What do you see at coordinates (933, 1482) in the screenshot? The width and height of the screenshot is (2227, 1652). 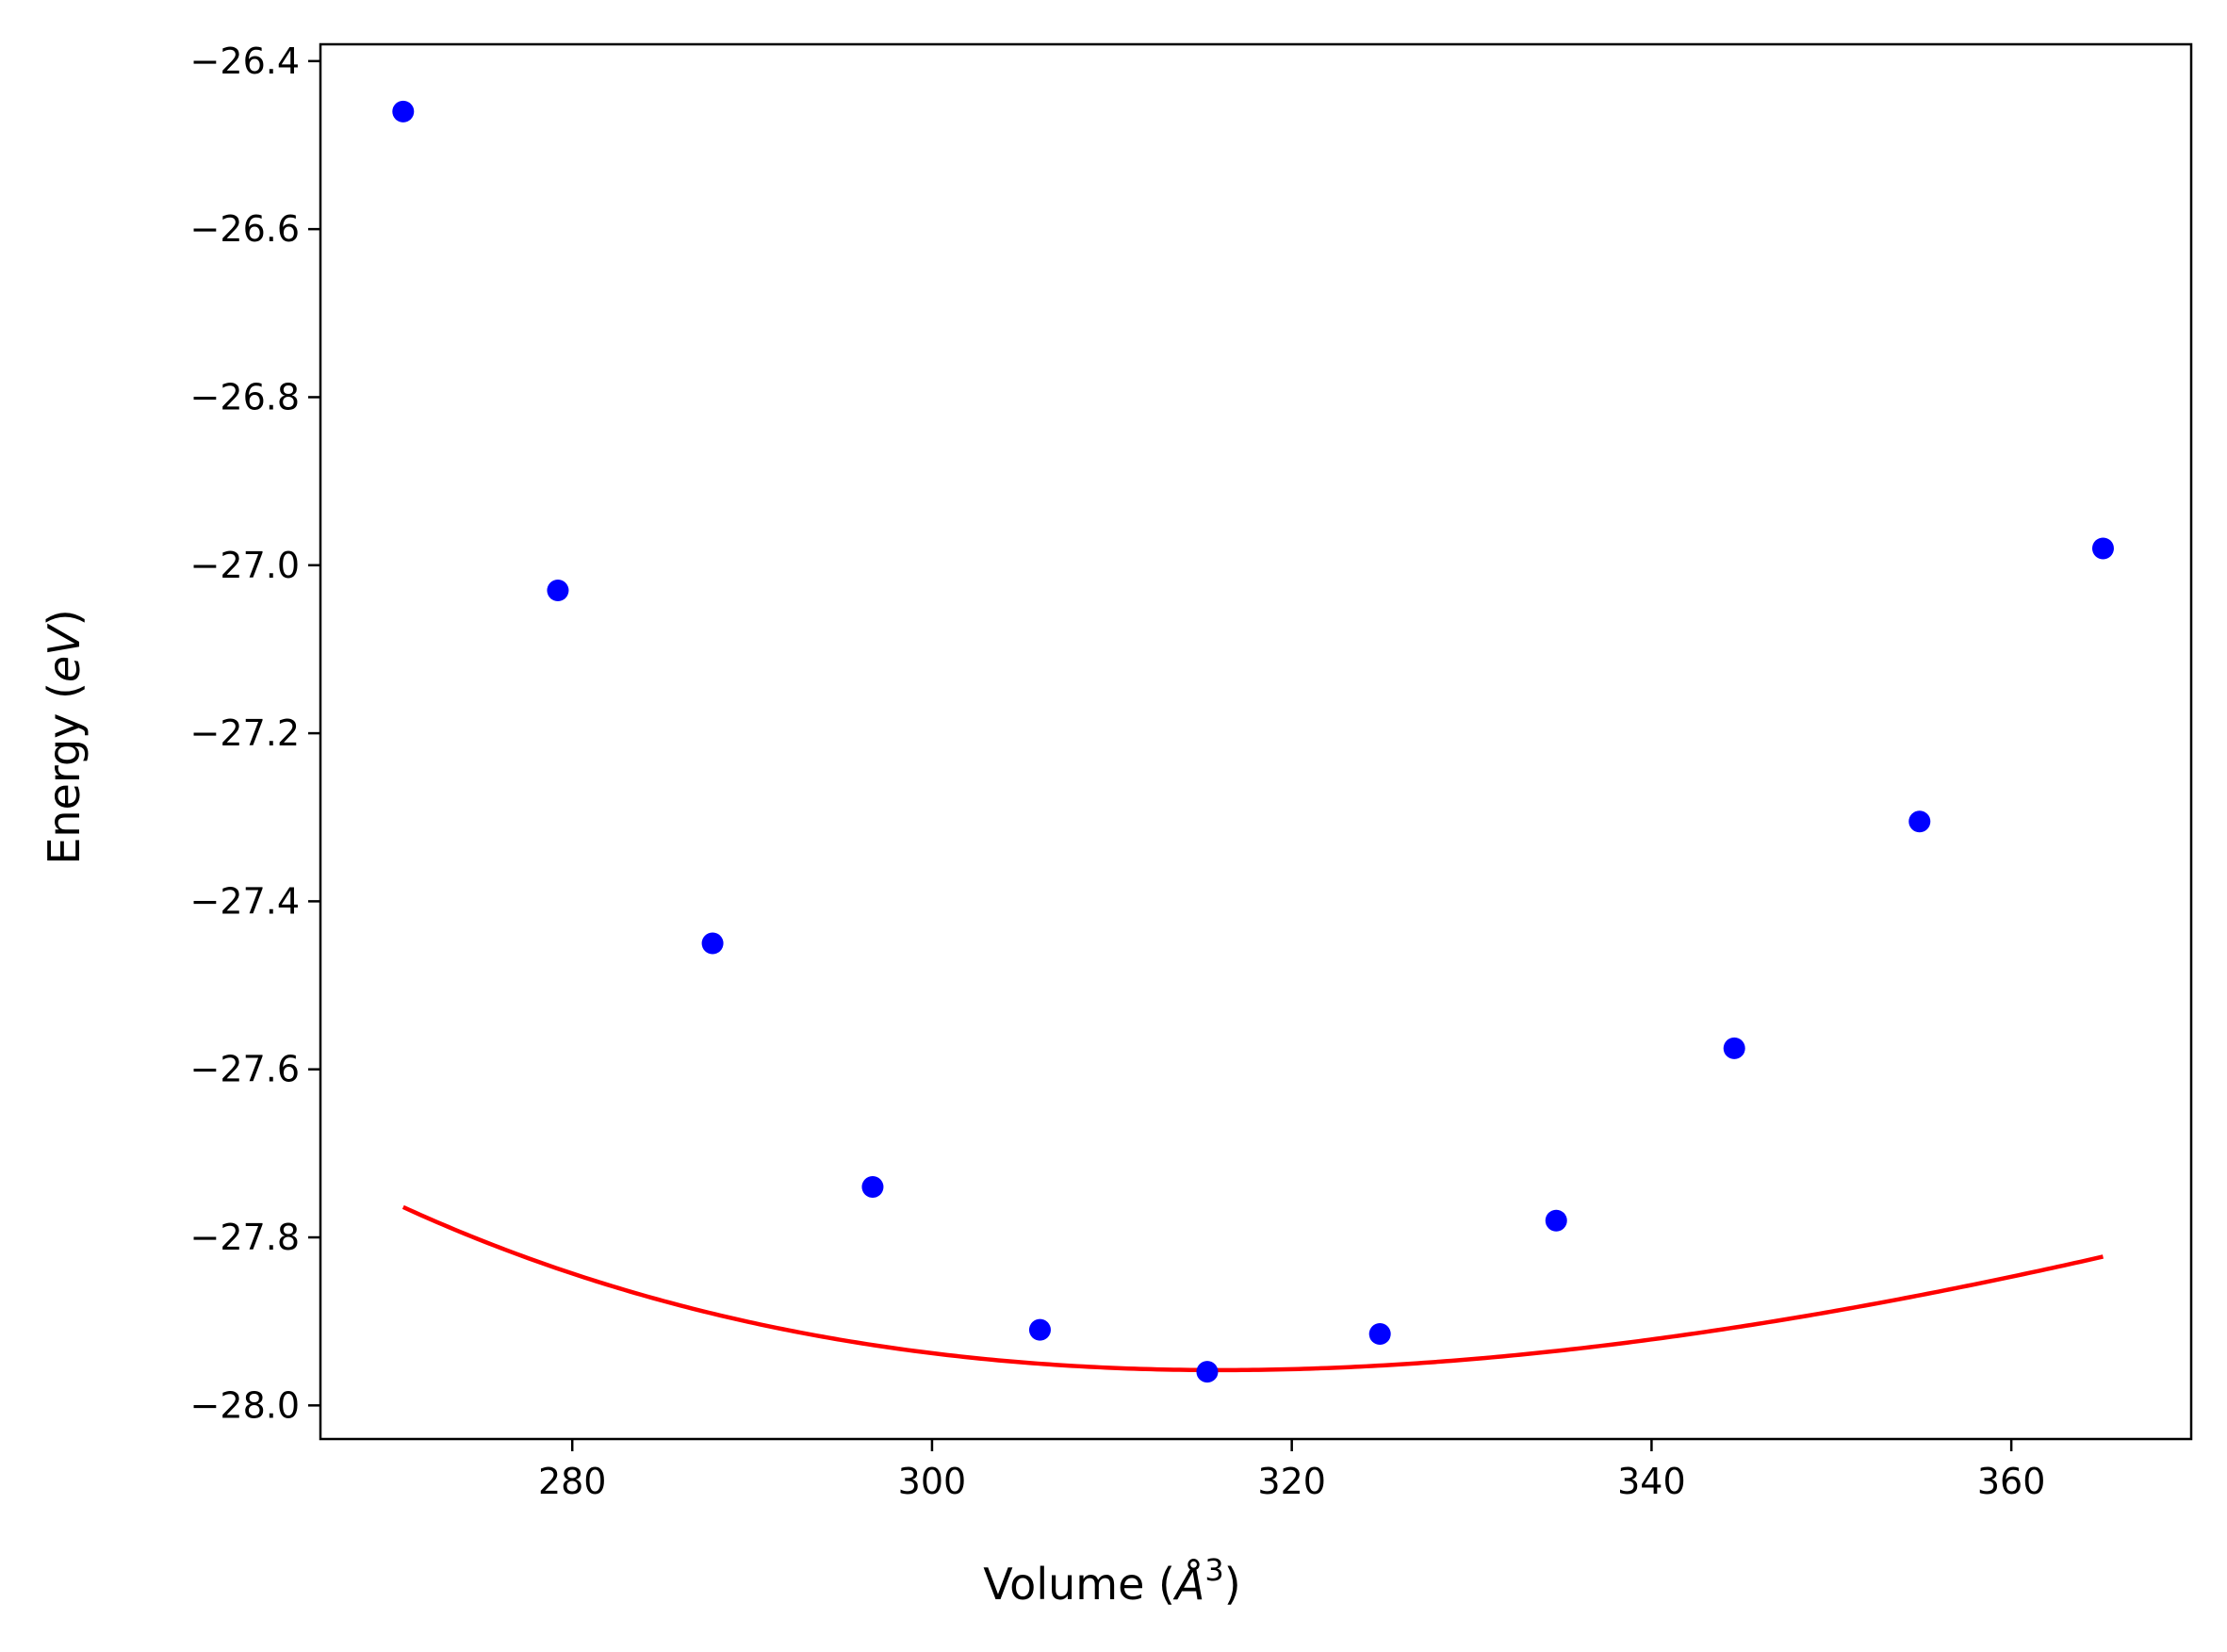 I see `x-tick-label: 300` at bounding box center [933, 1482].